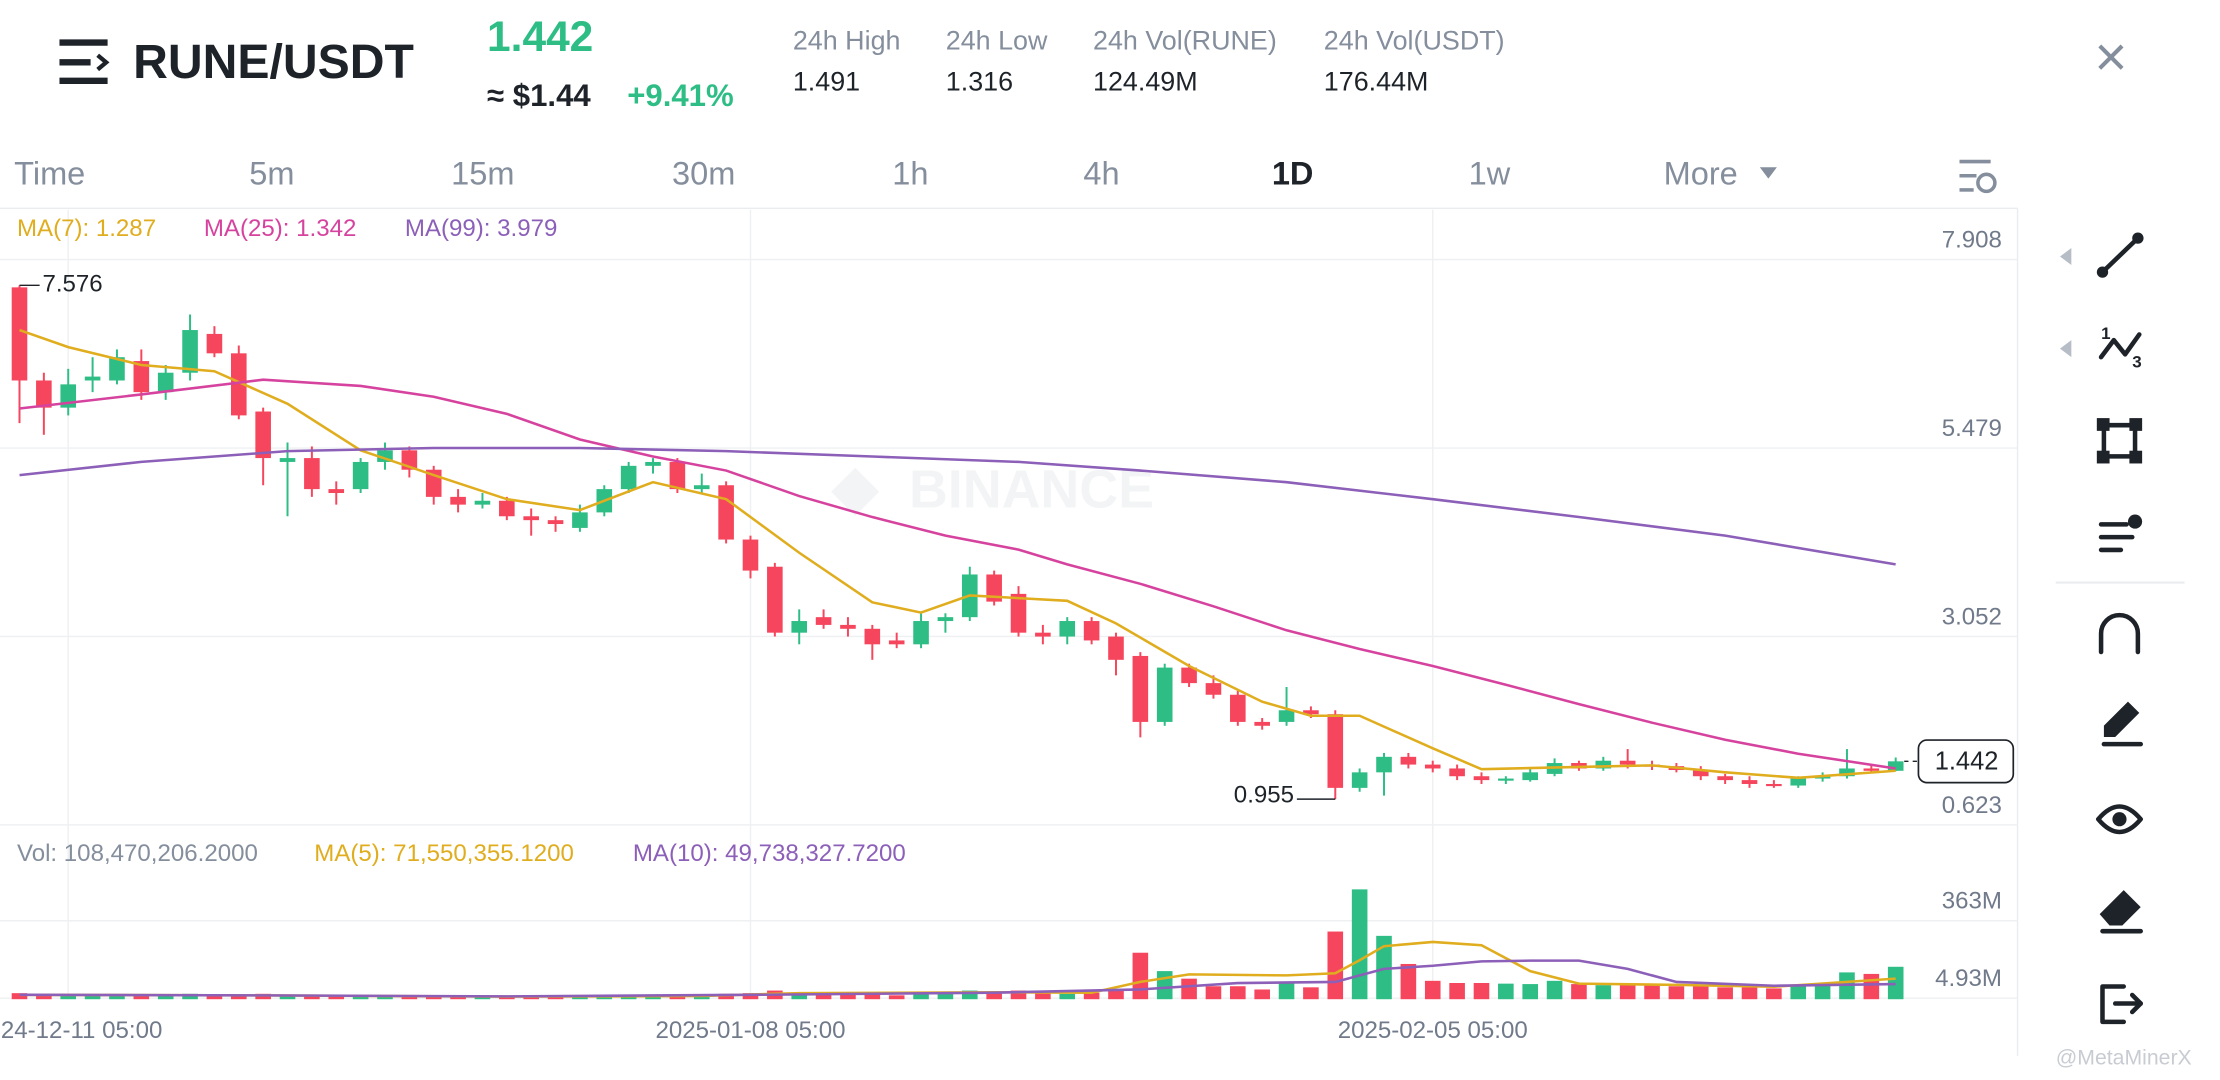 This screenshot has height=1080, width=2220. Describe the element at coordinates (2120, 533) in the screenshot. I see `text-tool` at that location.